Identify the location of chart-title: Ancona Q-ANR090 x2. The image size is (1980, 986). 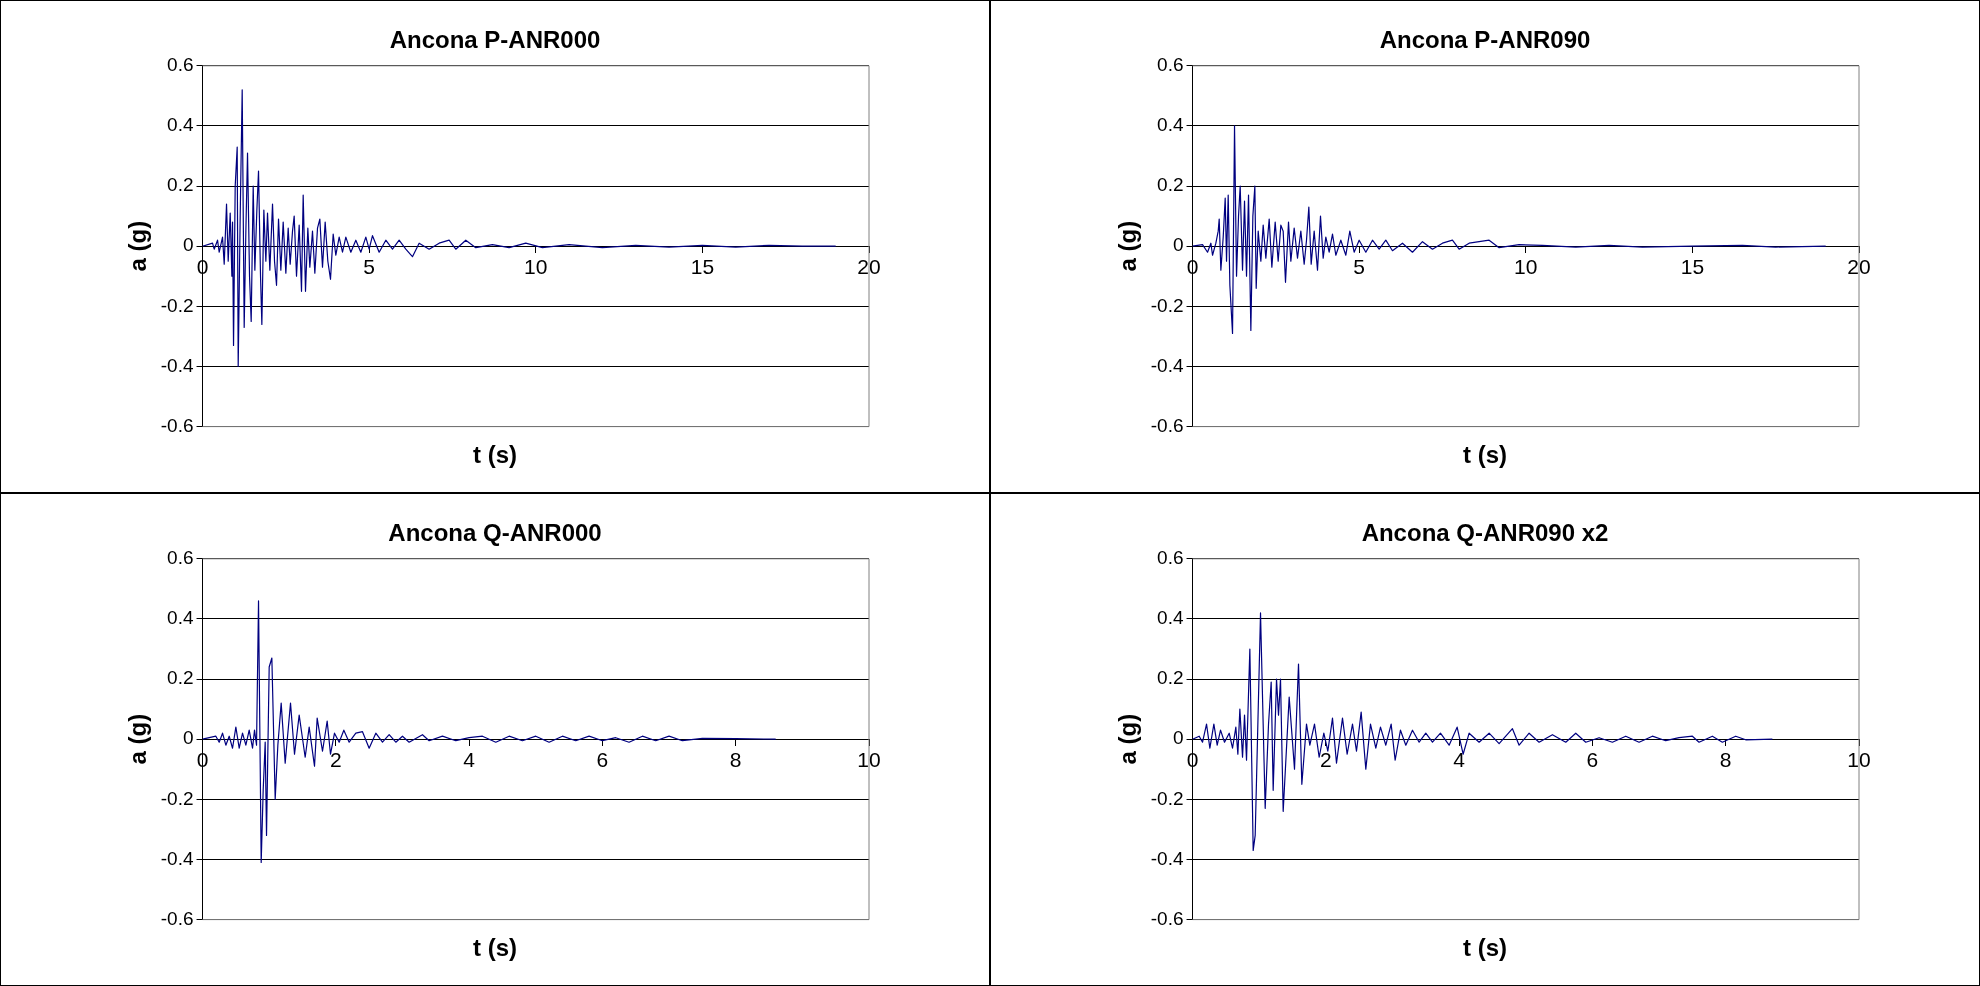
(1485, 533).